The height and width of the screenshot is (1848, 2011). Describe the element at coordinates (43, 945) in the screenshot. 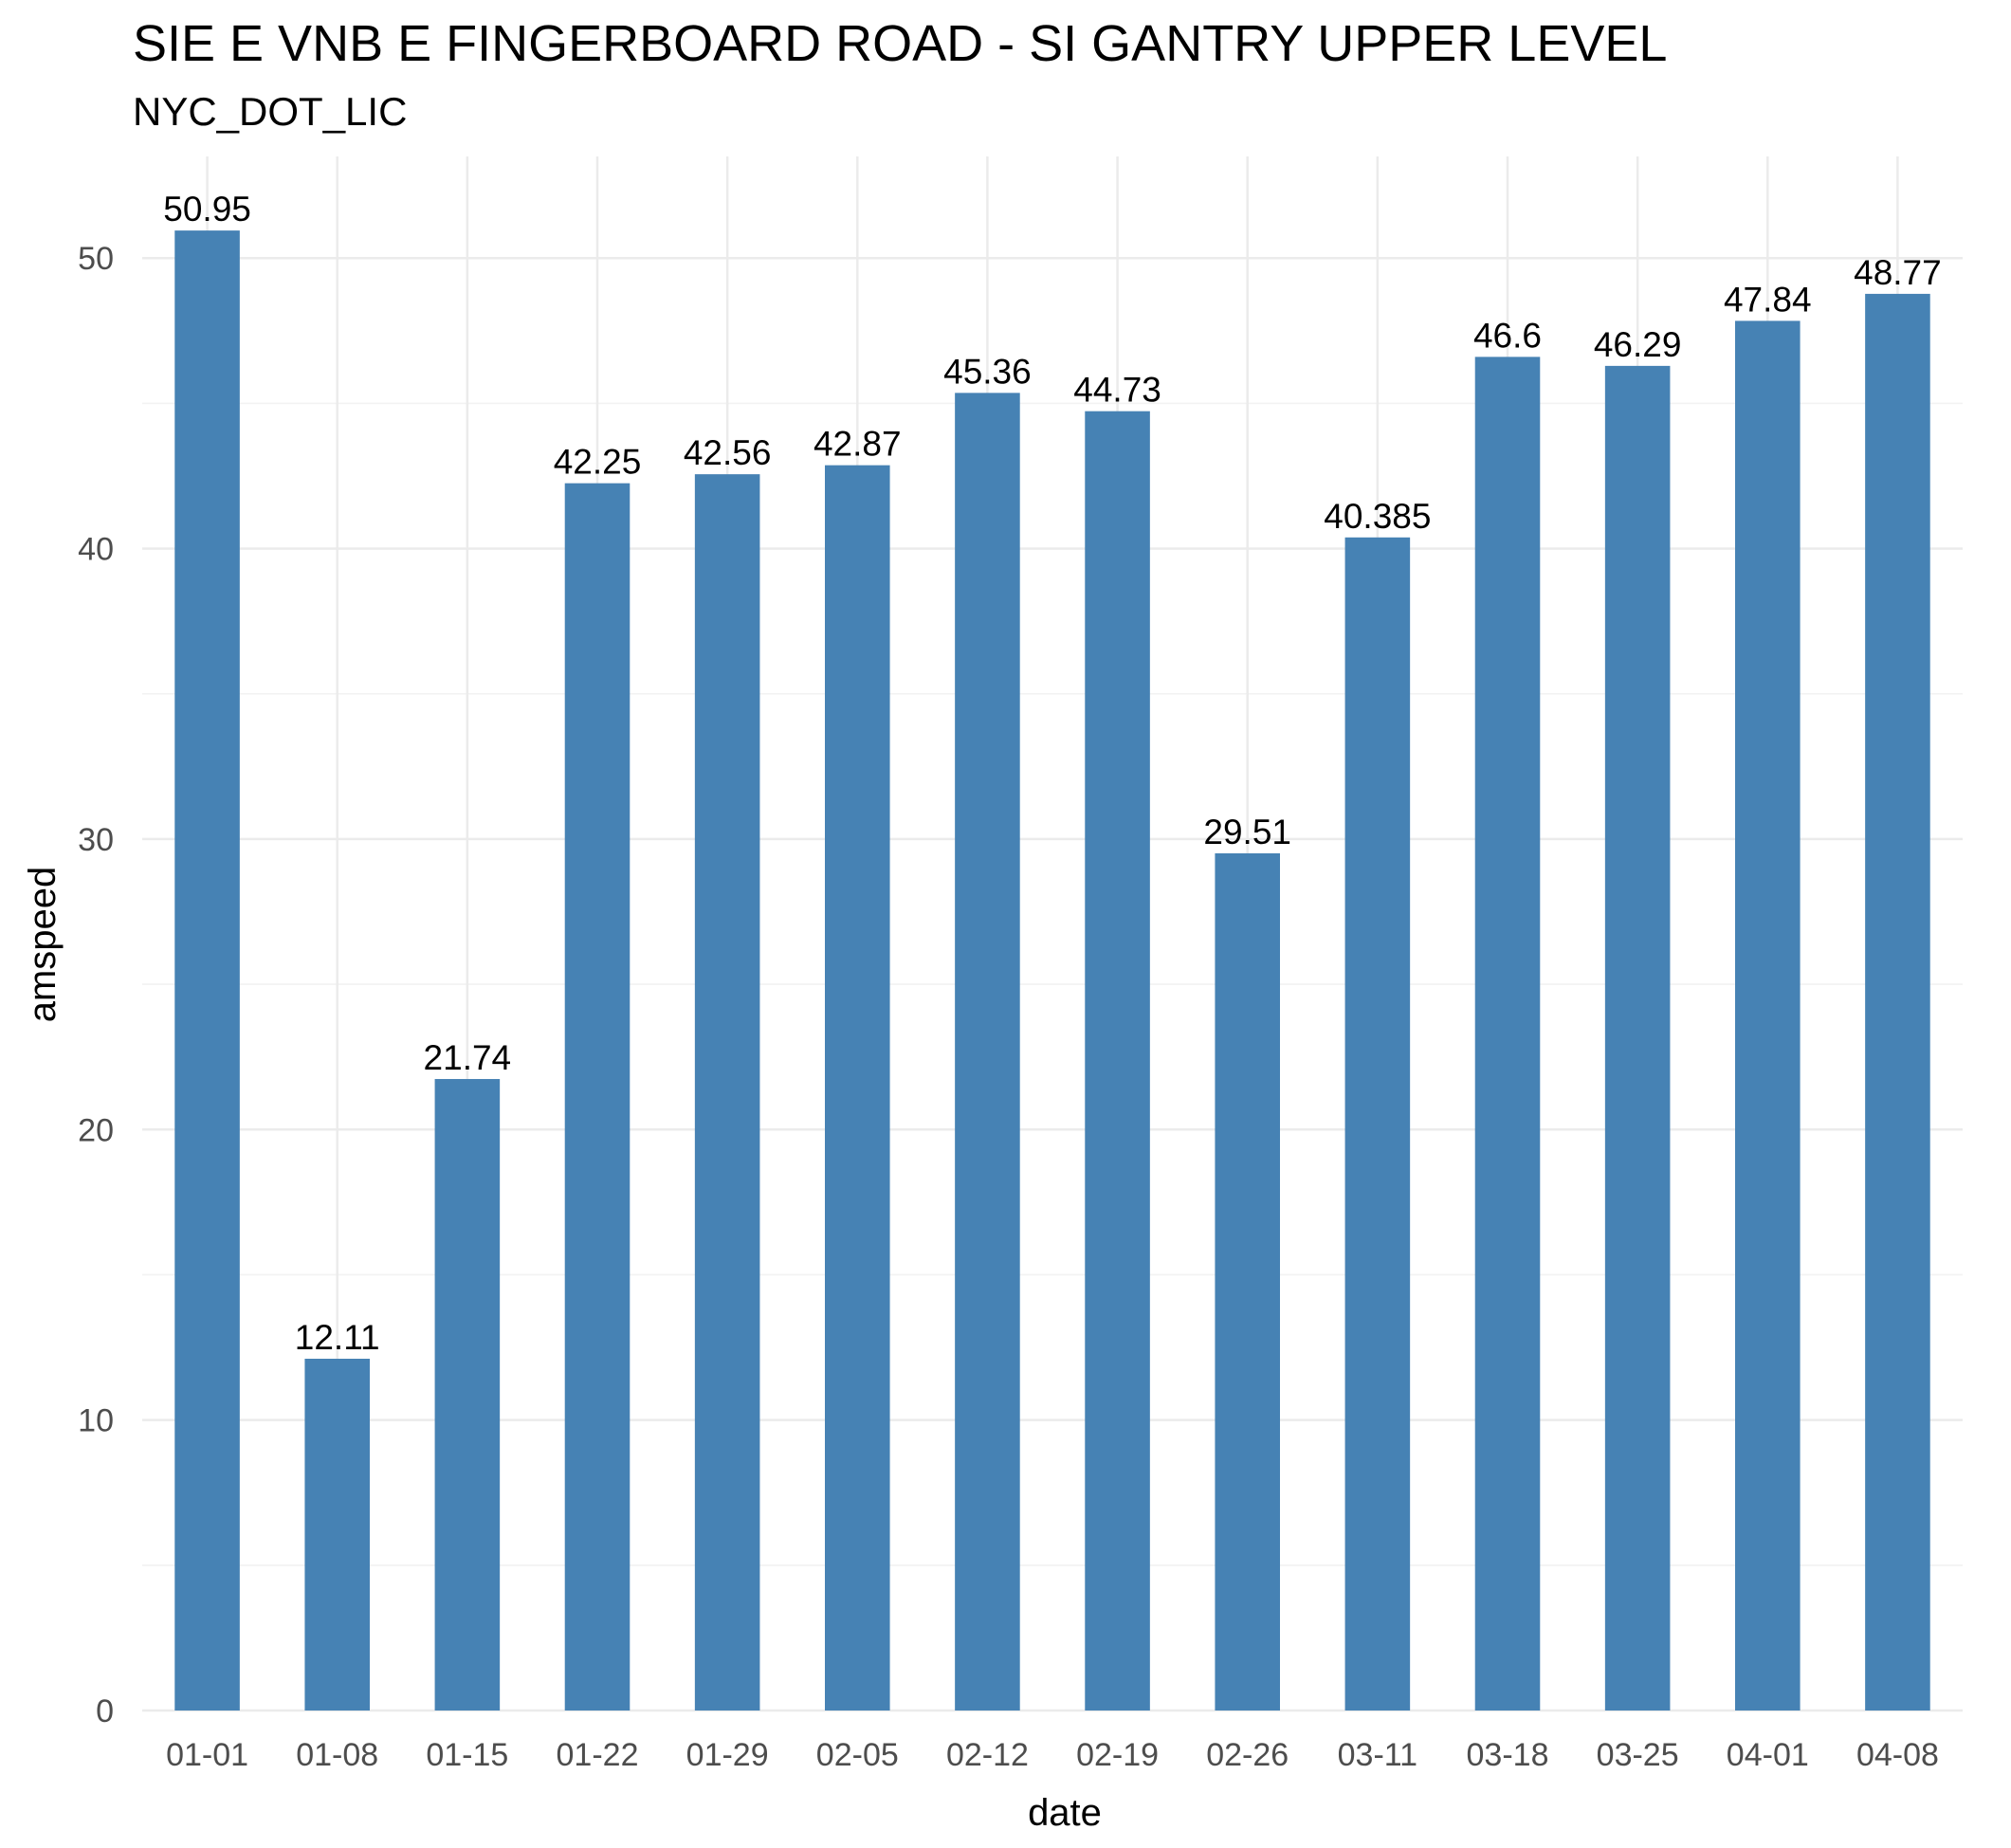

I see `y-axis-title: amspeed` at that location.